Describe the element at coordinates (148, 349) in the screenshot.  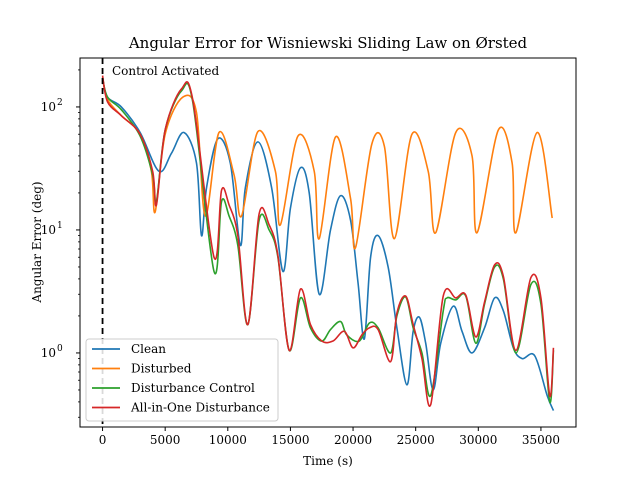
I see `legend-label-0: Clean` at that location.